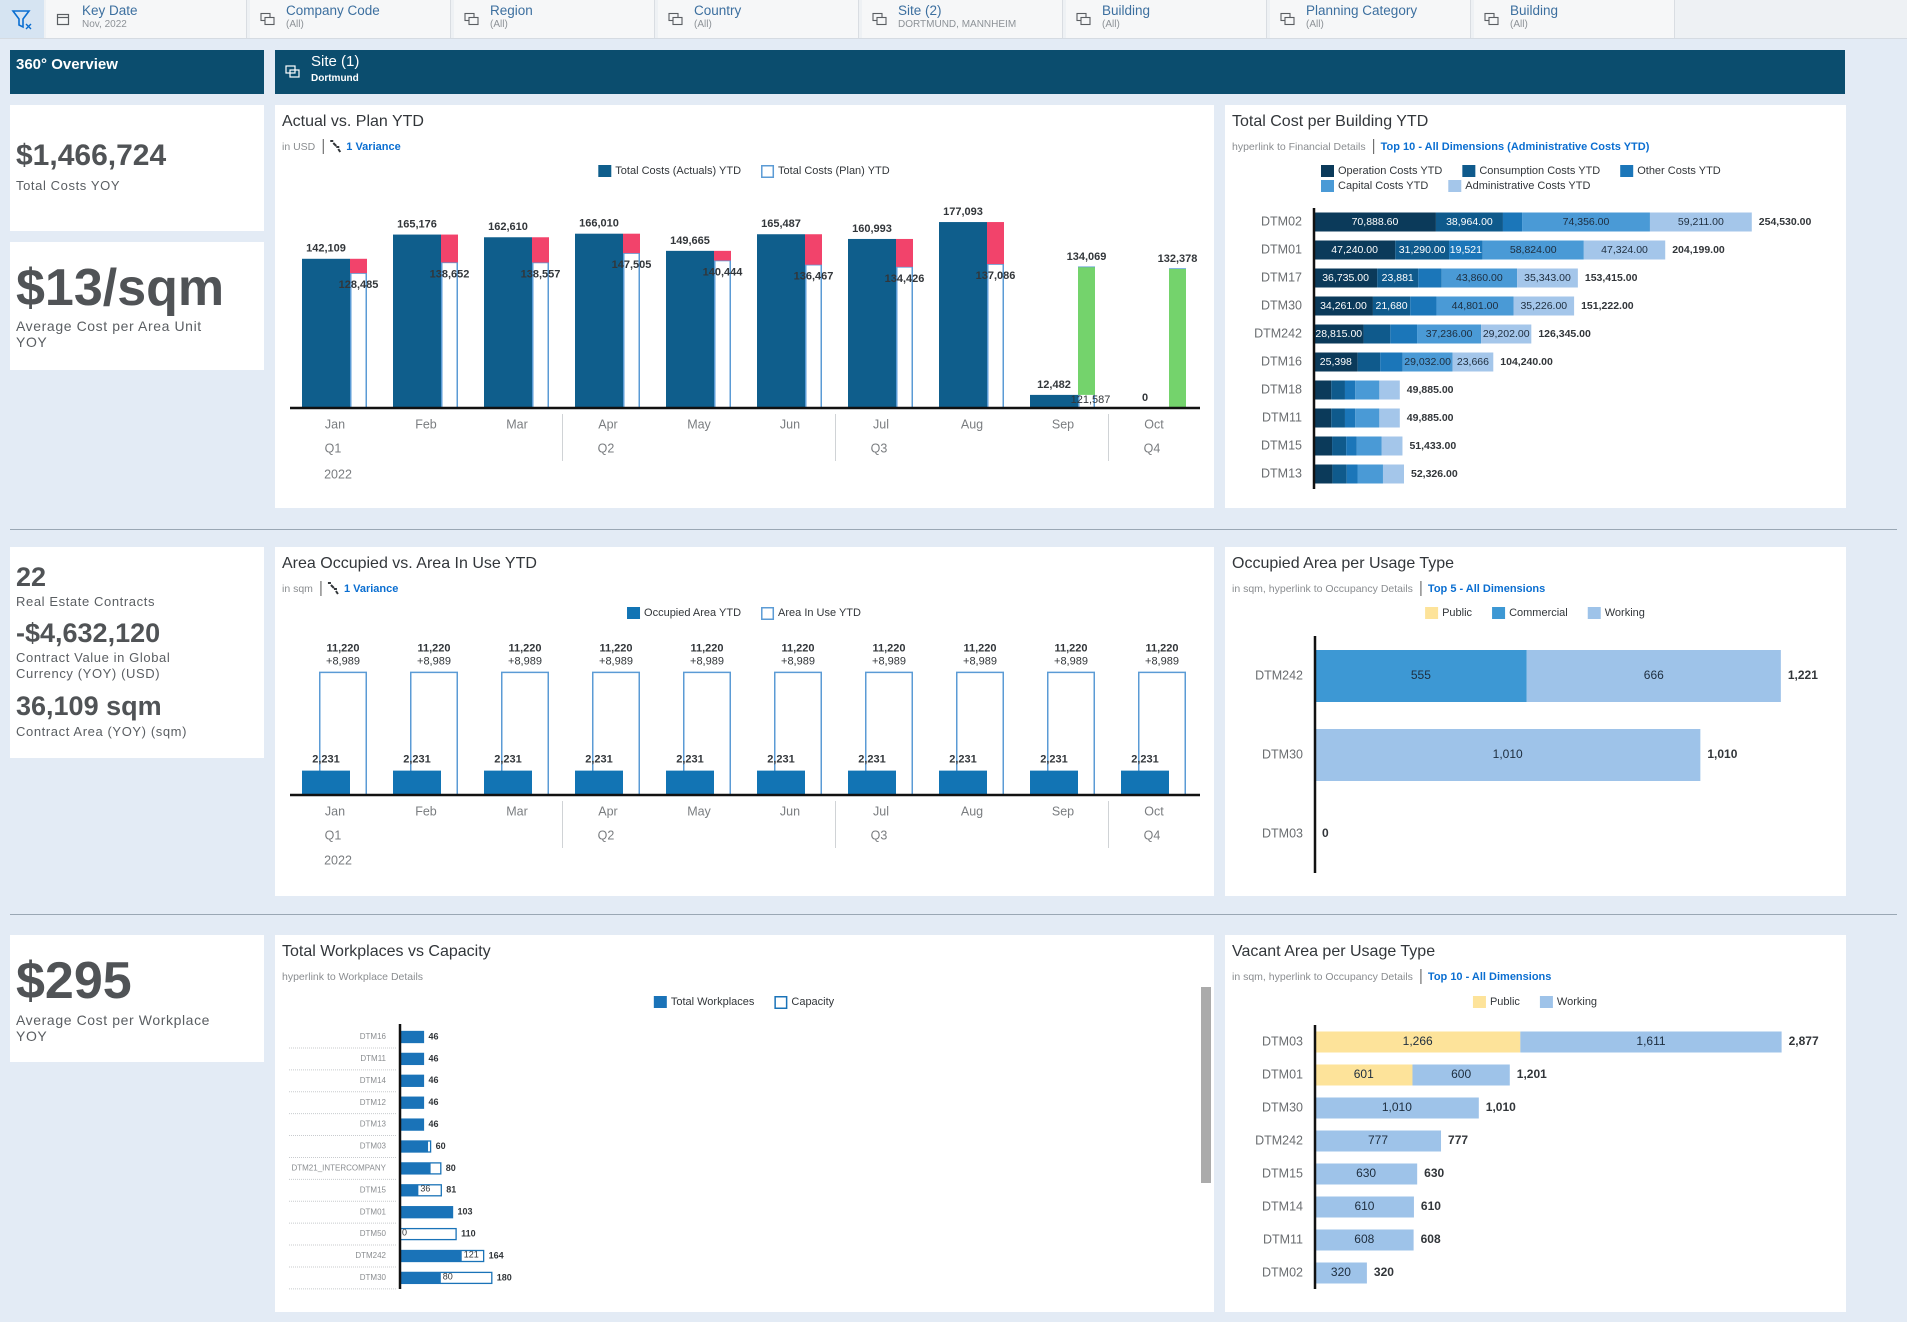 This screenshot has width=1907, height=1322. Describe the element at coordinates (678, 171) in the screenshot. I see `legend-label: Total Costs (Actuals) YTD` at that location.